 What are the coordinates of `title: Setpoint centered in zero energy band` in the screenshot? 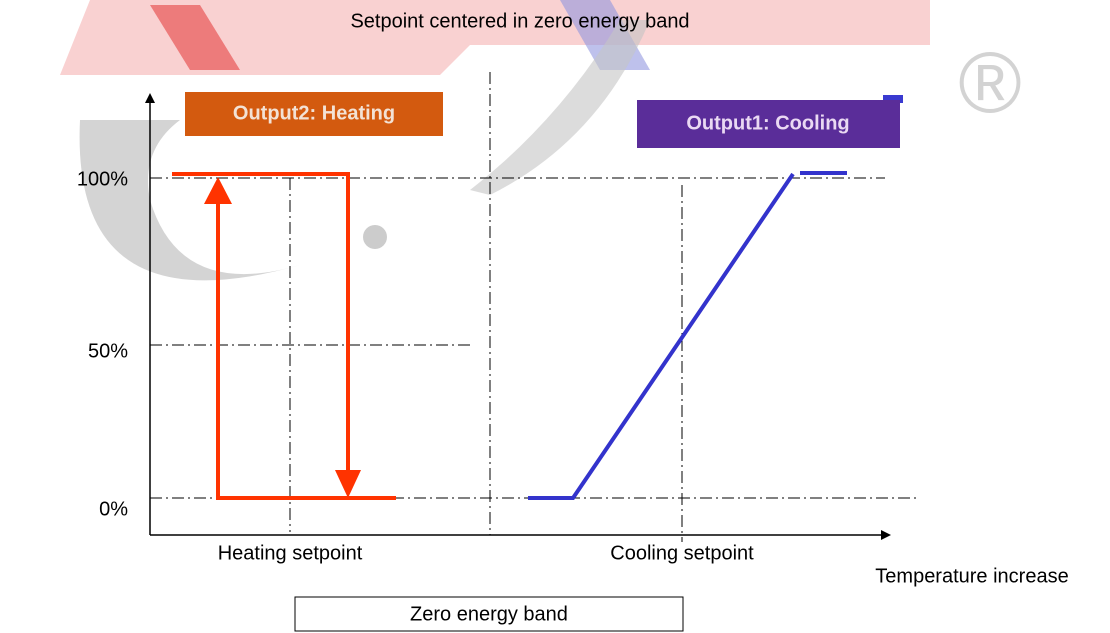 It's located at (519, 21).